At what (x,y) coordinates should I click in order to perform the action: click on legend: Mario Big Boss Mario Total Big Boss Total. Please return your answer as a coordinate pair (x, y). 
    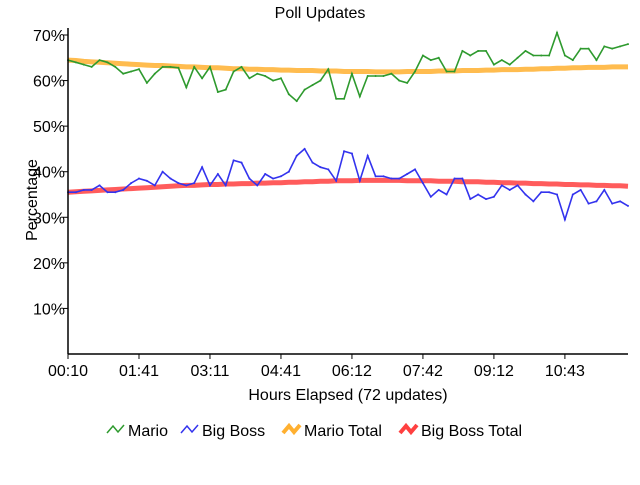
    Looking at the image, I should click on (314, 431).